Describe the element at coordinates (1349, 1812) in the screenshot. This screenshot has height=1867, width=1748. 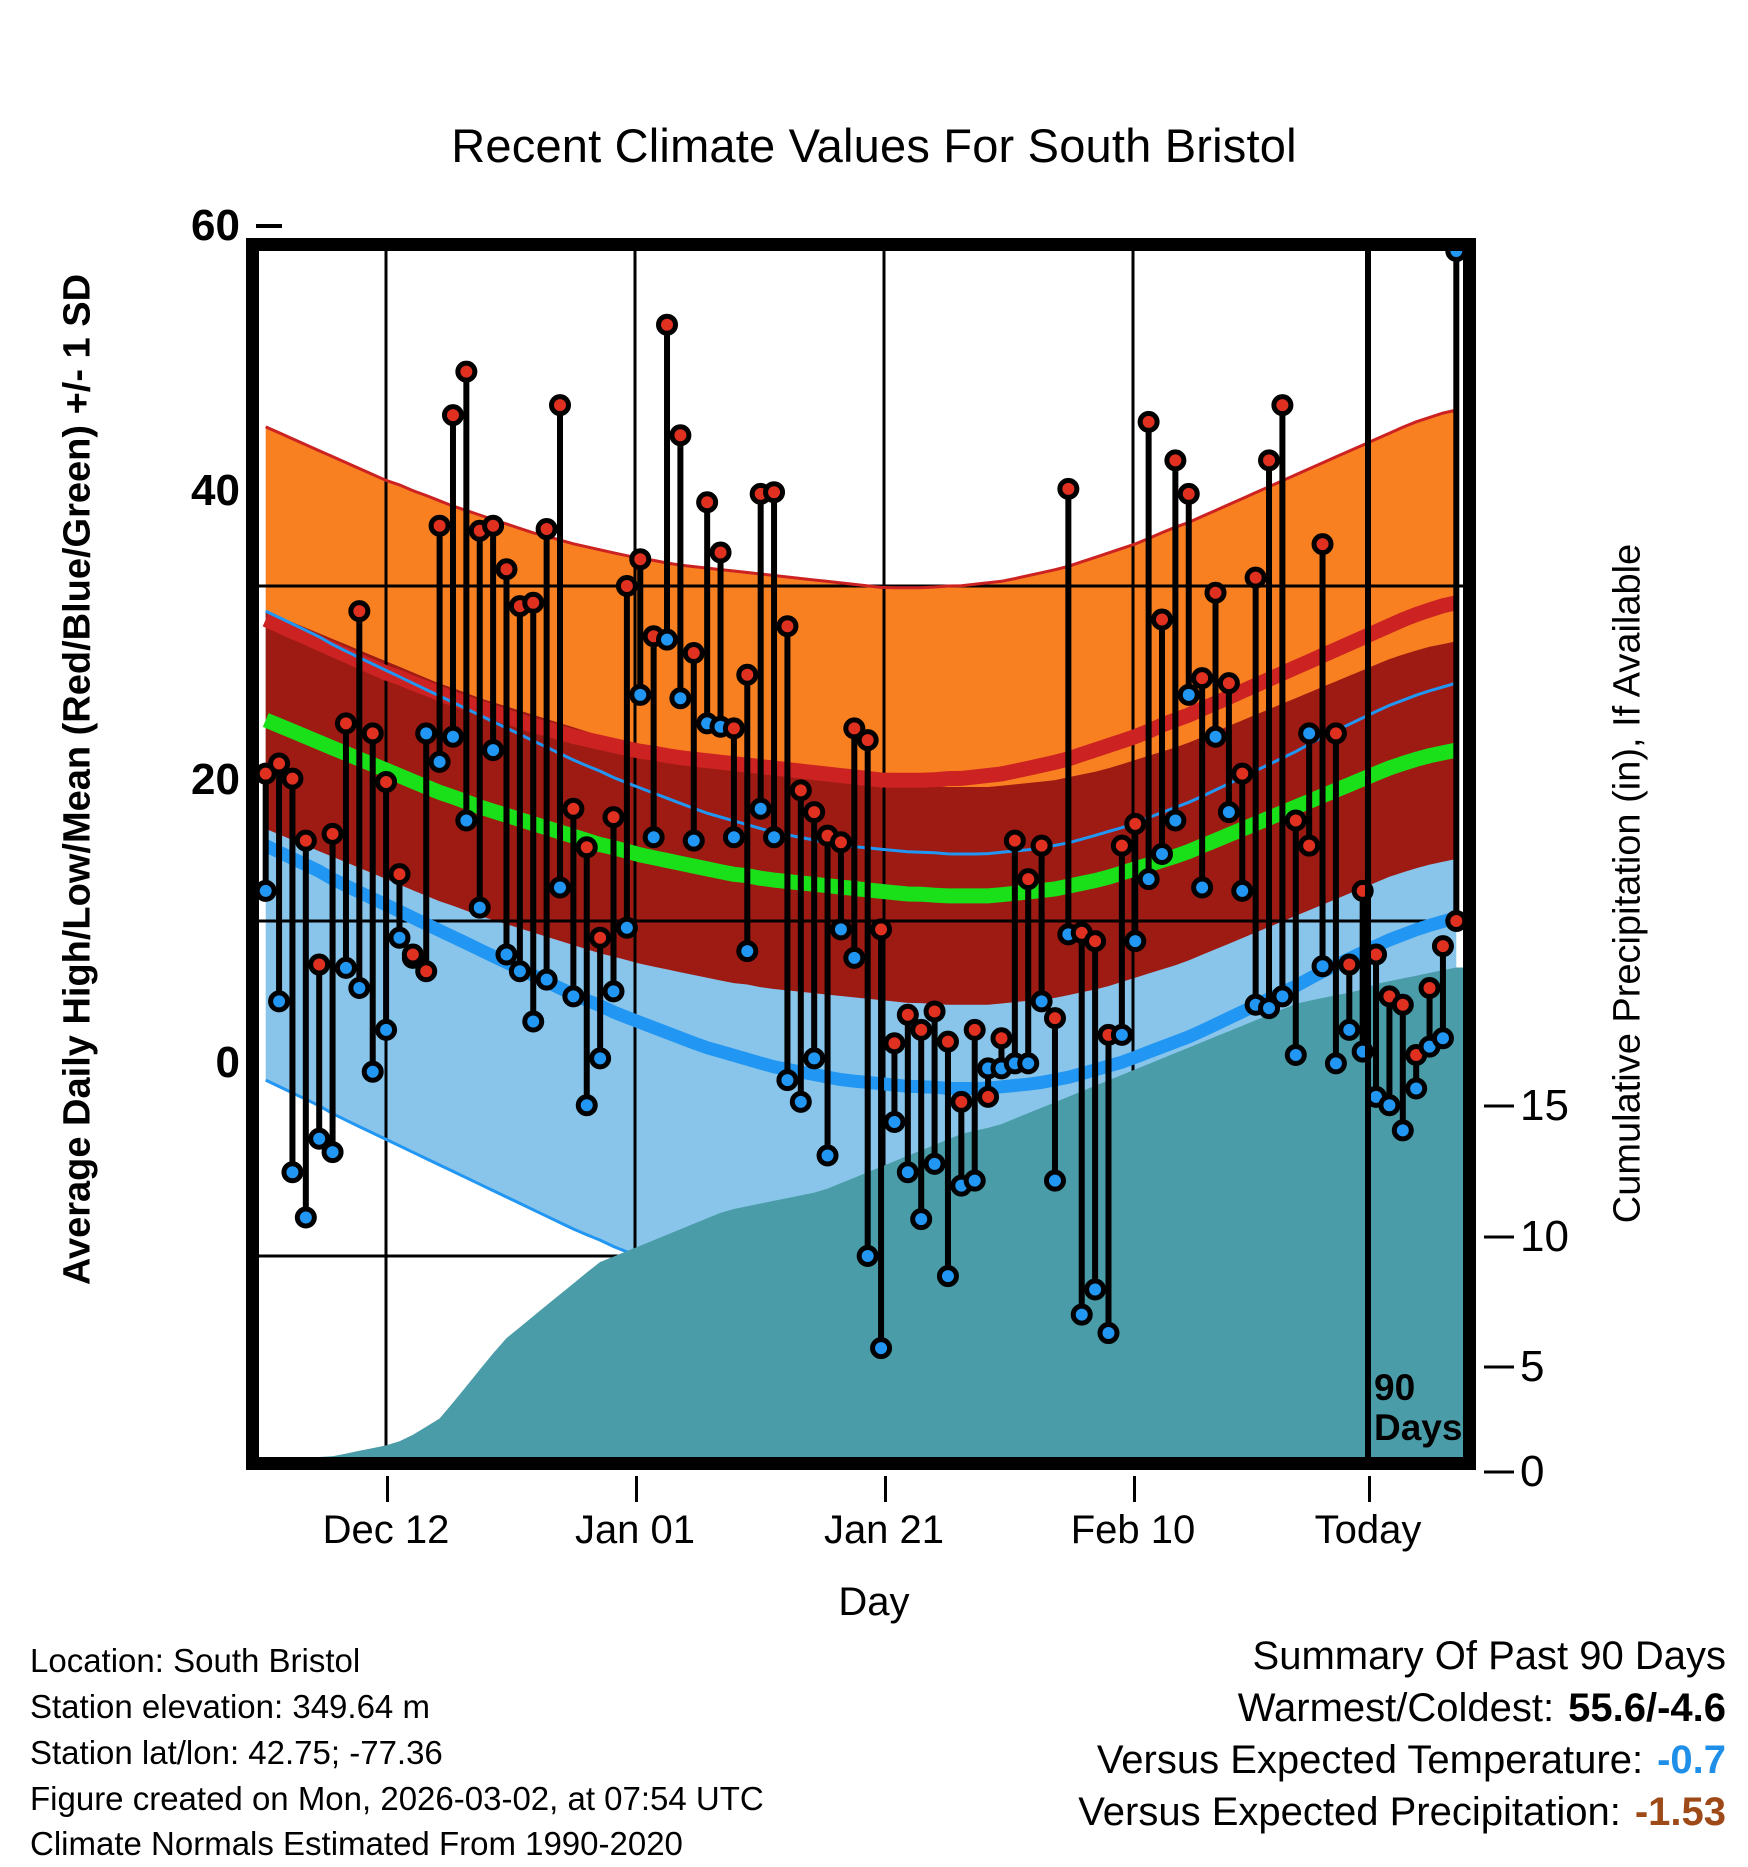
I see `summary-precip-label: Versus Expected Precipitation:` at that location.